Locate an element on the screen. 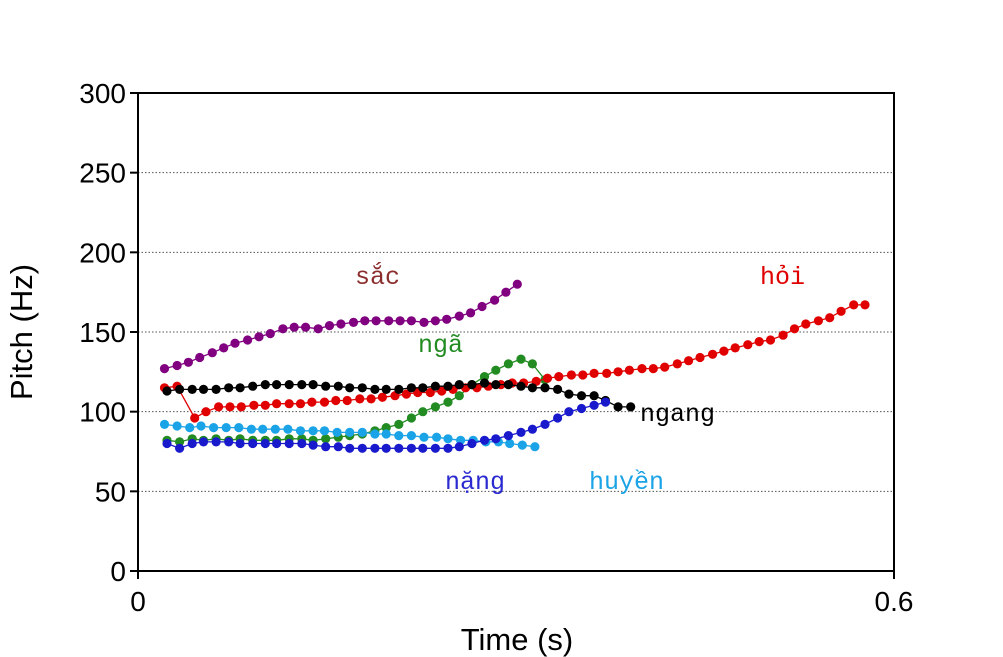 Image resolution: width=1003 pixels, height=657 pixels. y-tick-label: 50 is located at coordinates (110, 491).